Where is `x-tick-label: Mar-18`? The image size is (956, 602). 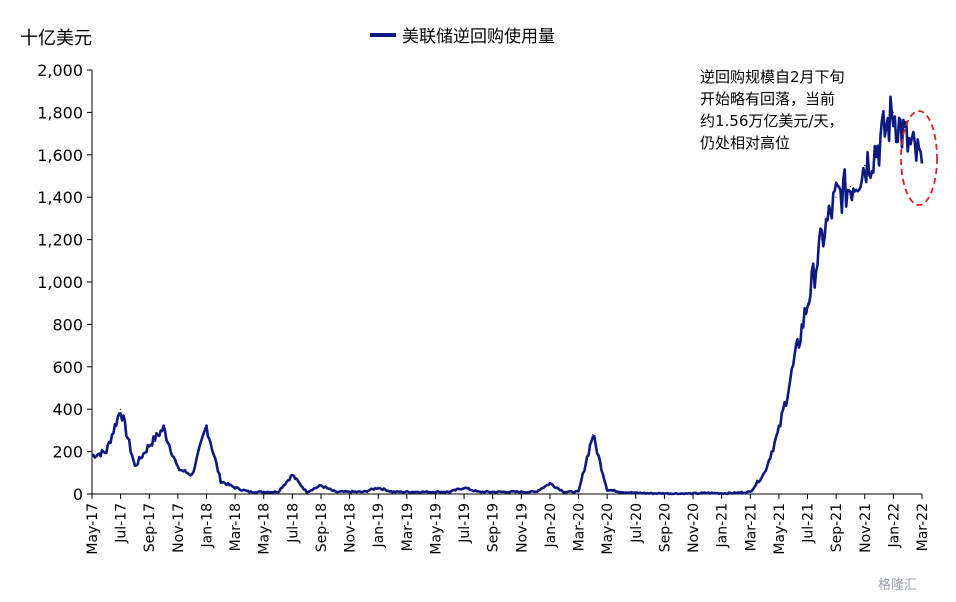
x-tick-label: Mar-18 is located at coordinates (236, 527).